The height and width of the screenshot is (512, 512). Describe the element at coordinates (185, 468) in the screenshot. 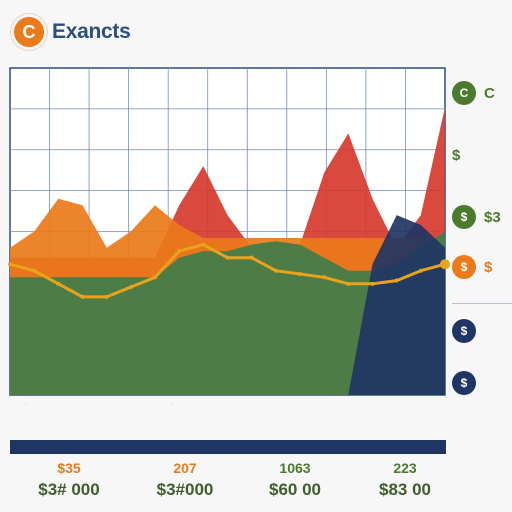

I see `footer-stat-top: 207` at that location.